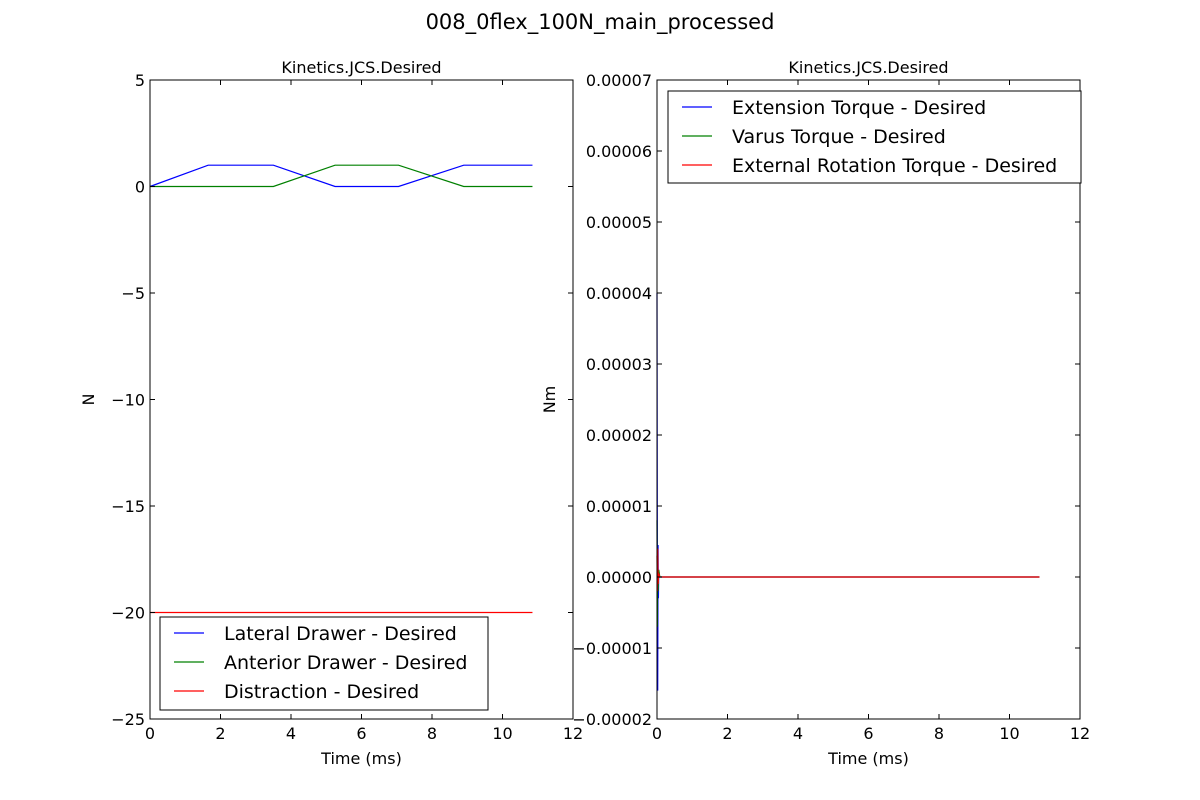  I want to click on y-tick-label: 0, so click(140, 187).